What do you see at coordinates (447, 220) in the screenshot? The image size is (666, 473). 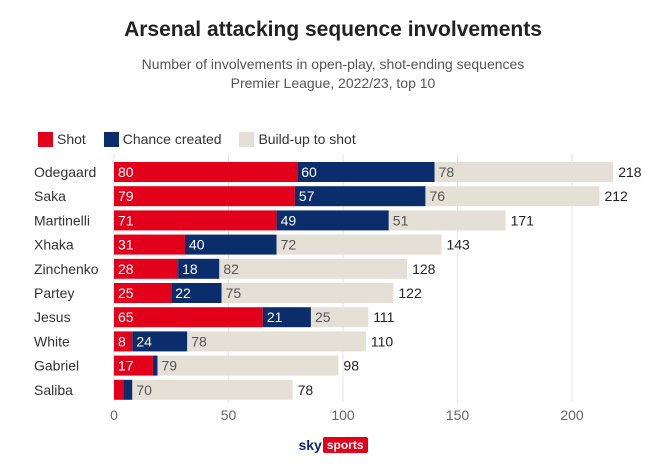 I see `bar-segment-martinelli-build-up` at bounding box center [447, 220].